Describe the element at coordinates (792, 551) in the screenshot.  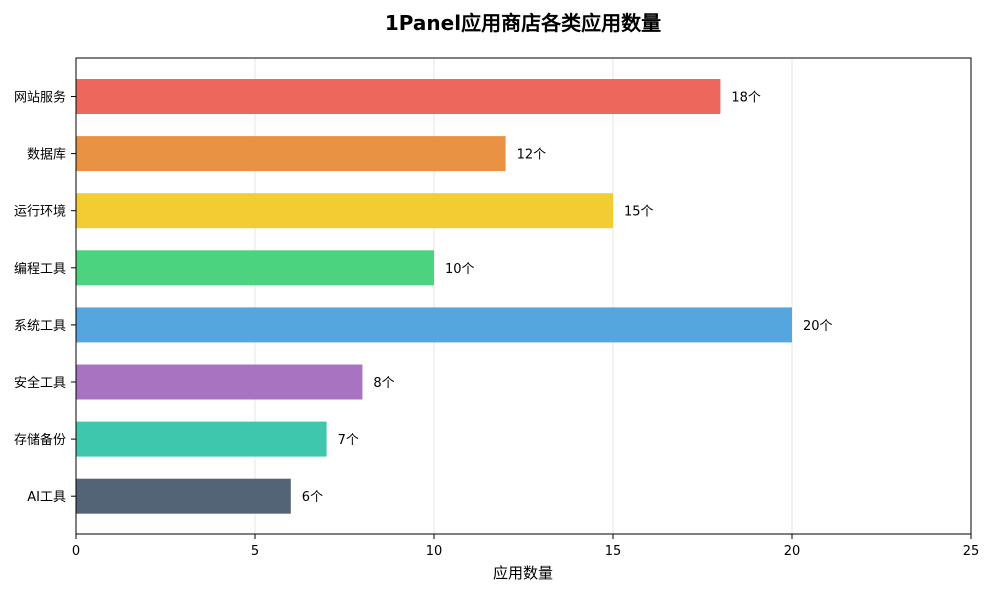
I see `x-tick-label: 20` at that location.